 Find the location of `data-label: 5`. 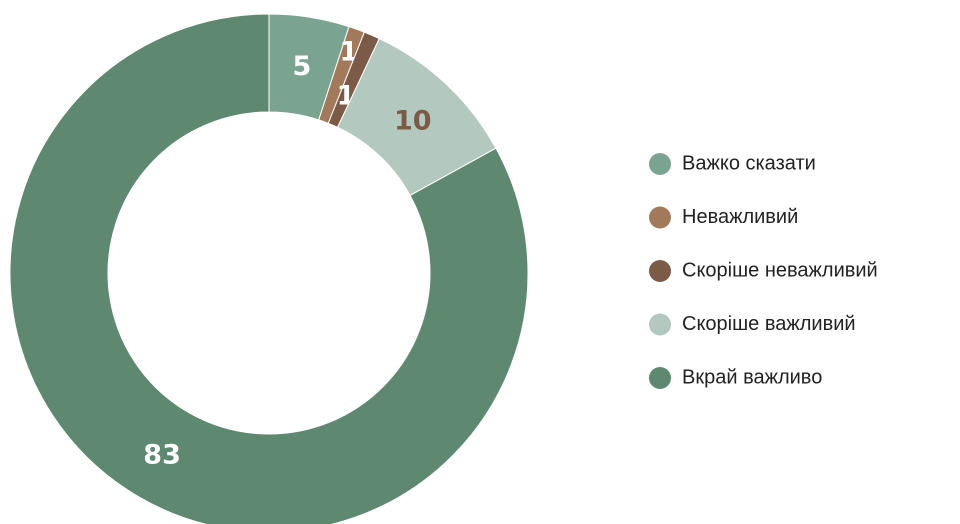

data-label: 5 is located at coordinates (301, 66).